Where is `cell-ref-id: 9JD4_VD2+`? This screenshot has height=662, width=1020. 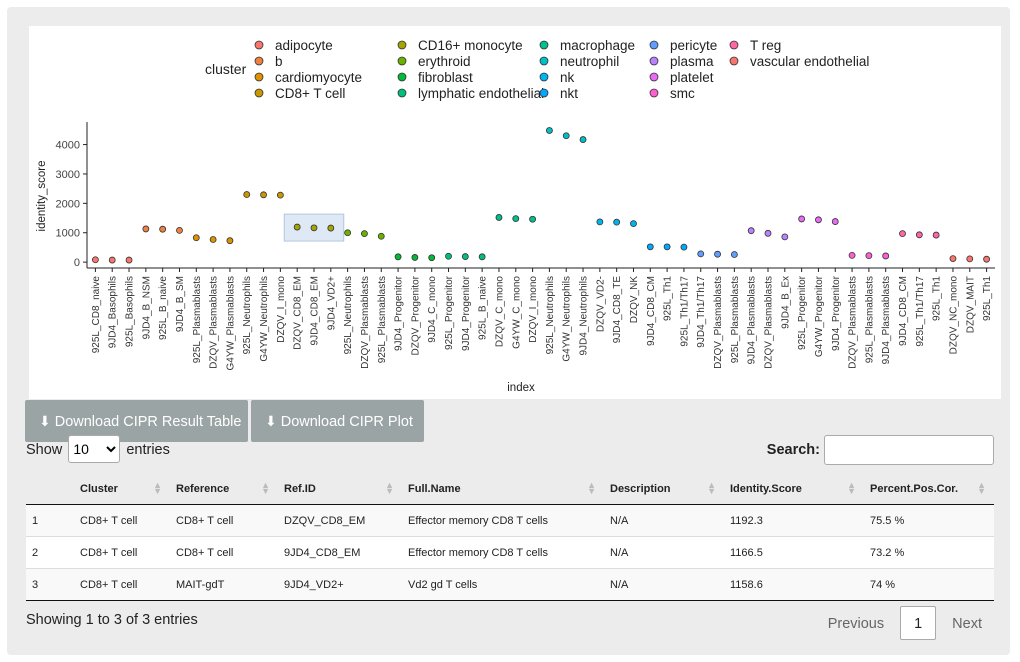
cell-ref-id: 9JD4_VD2+ is located at coordinates (340, 584).